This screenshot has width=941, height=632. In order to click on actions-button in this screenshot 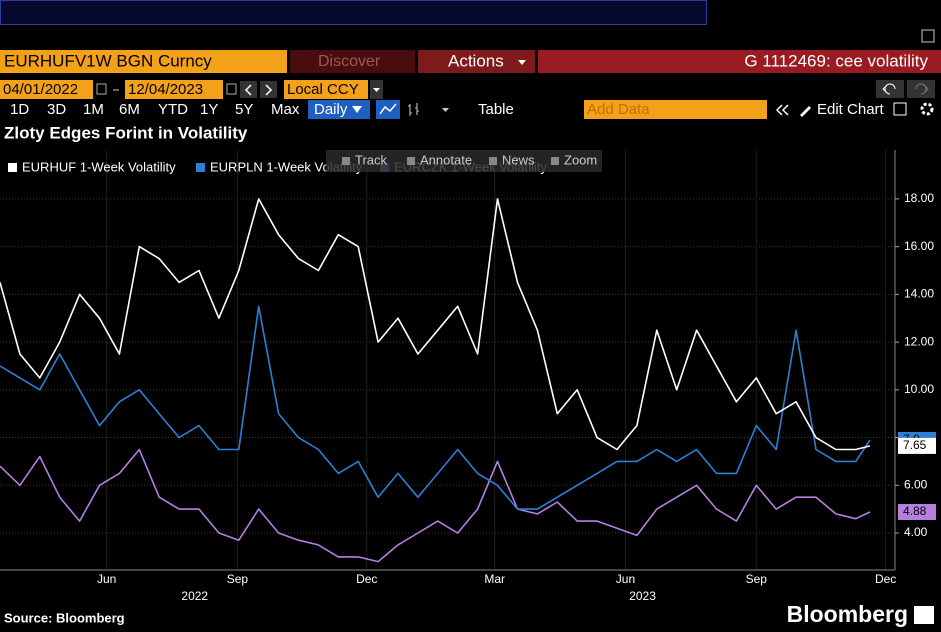, I will do `click(476, 61)`.